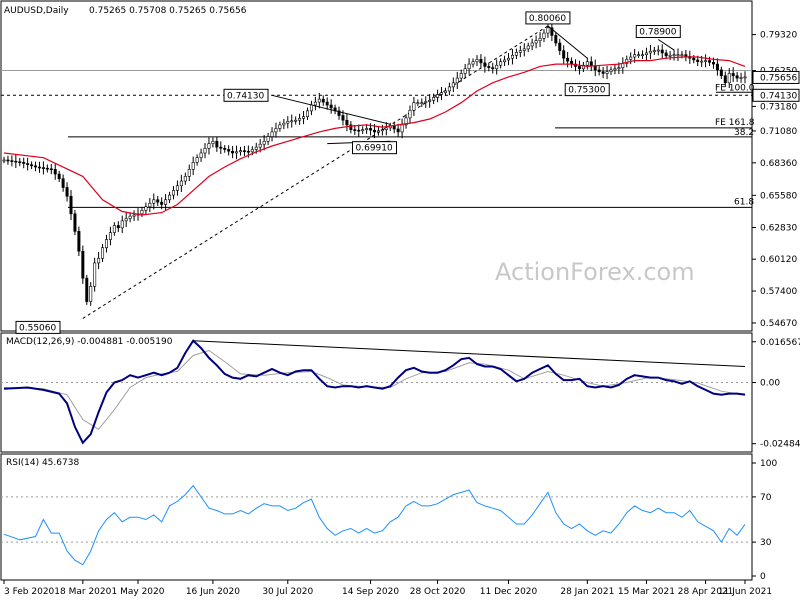  Describe the element at coordinates (766, 498) in the screenshot. I see `rsi-tick-label: 70` at that location.